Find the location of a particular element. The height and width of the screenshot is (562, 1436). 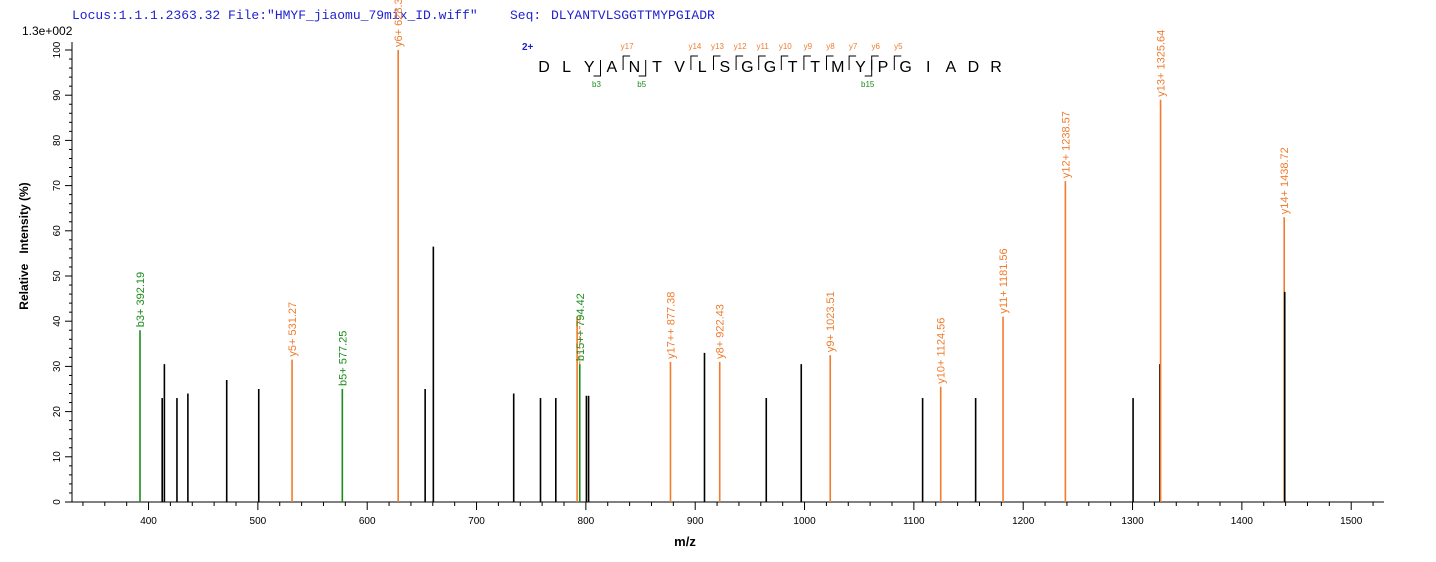

peak-label: y12+ 1238.57 is located at coordinates (1066, 144).